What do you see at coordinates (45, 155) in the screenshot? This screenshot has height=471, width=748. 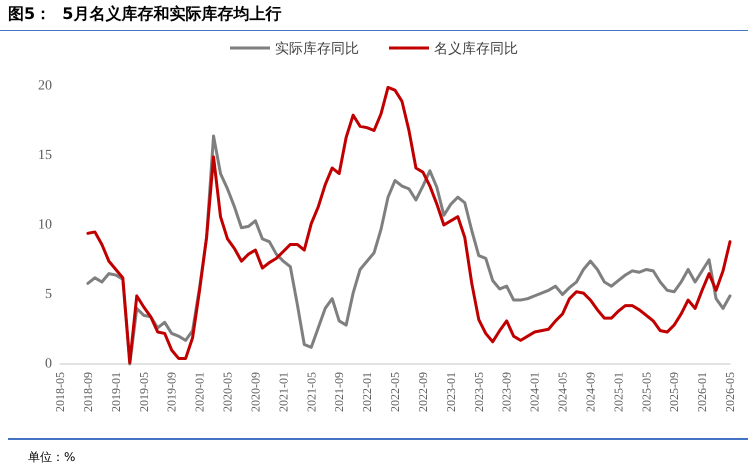 I see `y-tick-label: 15` at bounding box center [45, 155].